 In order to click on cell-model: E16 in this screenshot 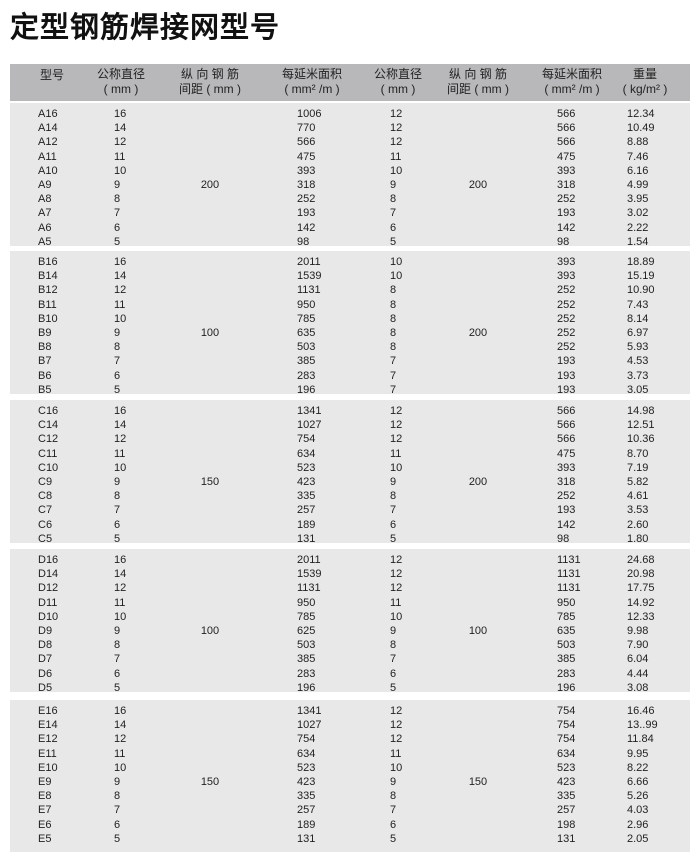, I will do `click(48, 711)`.